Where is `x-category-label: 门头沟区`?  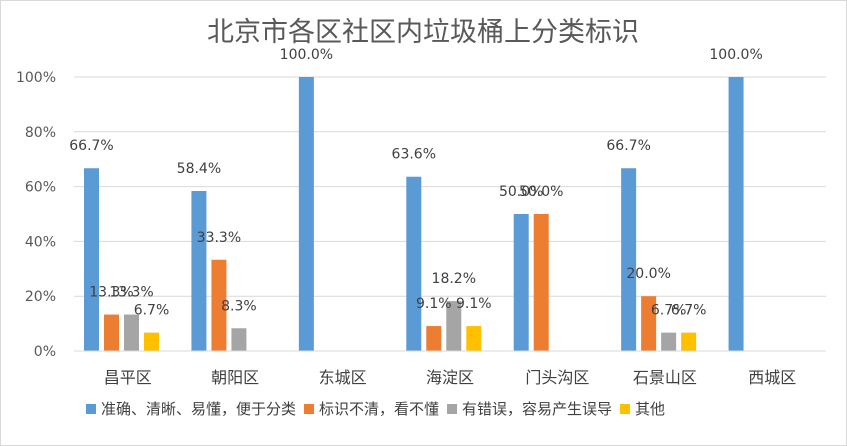
x-category-label: 门头沟区 is located at coordinates (557, 377).